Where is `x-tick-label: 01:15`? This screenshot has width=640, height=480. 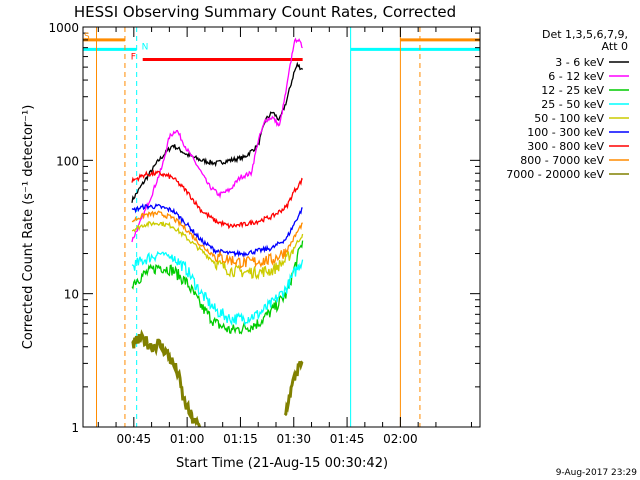
x-tick-label: 01:15 is located at coordinates (240, 439).